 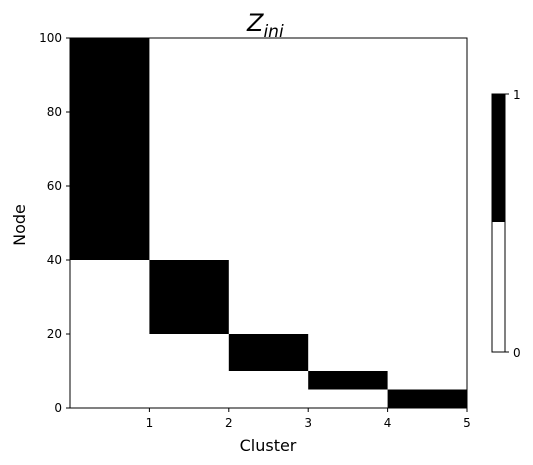 What do you see at coordinates (19, 225) in the screenshot?
I see `y-axis-label: Node` at bounding box center [19, 225].